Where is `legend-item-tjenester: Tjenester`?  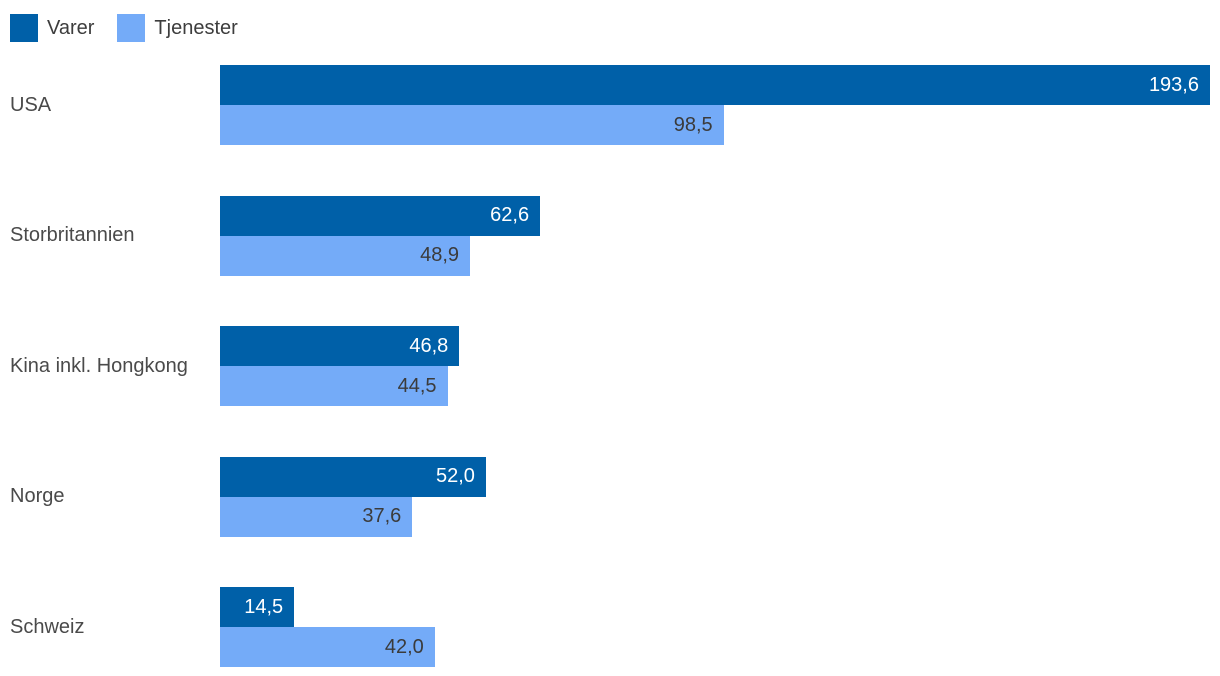
legend-item-tjenester: Tjenester is located at coordinates (177, 28).